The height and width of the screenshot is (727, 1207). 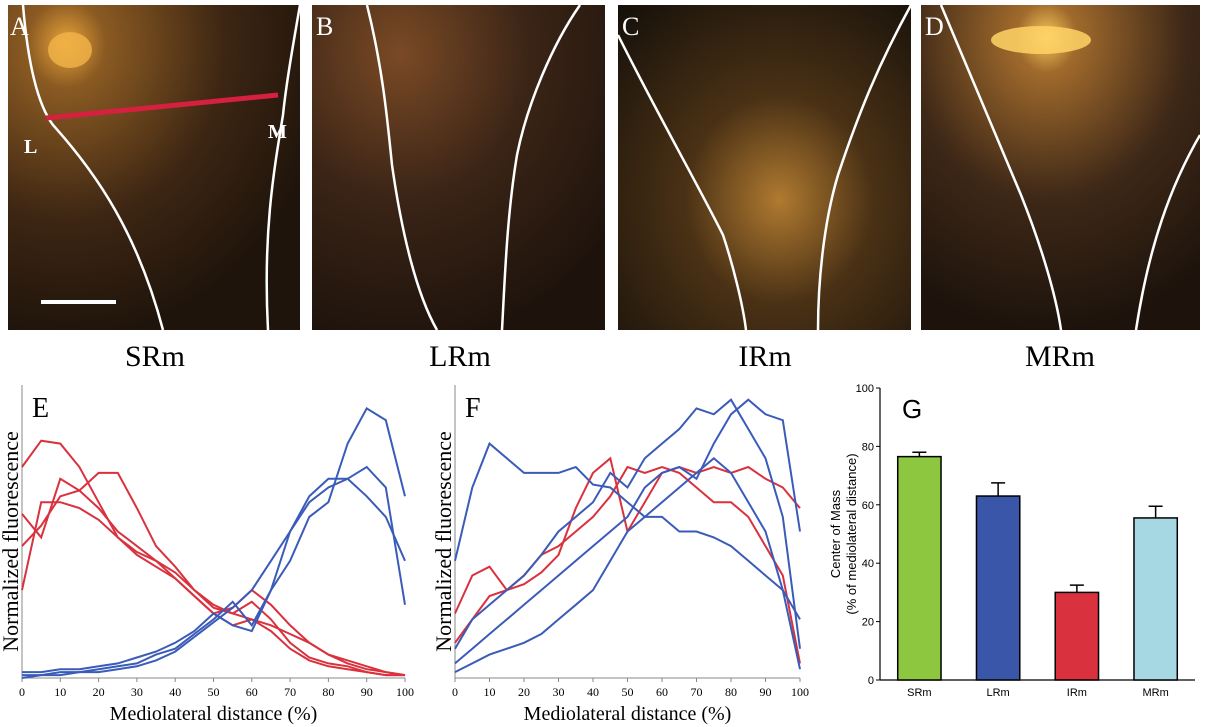 What do you see at coordinates (934, 26) in the screenshot?
I see `panel-letter: D` at bounding box center [934, 26].